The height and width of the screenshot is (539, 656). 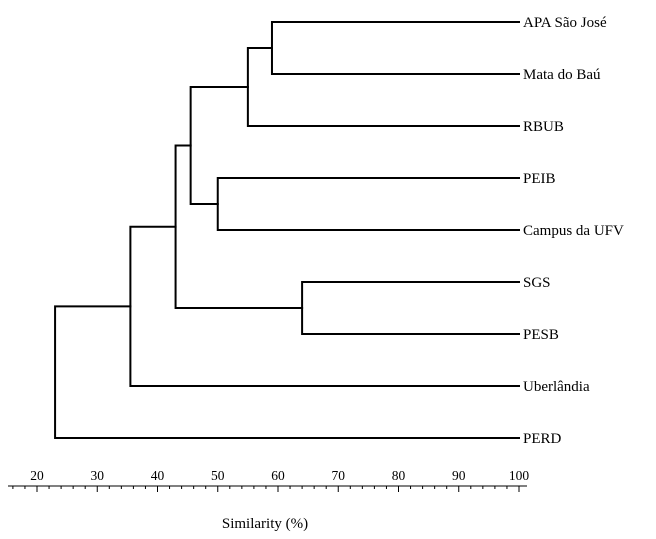 I want to click on tick-label-40: 40, so click(x=158, y=475).